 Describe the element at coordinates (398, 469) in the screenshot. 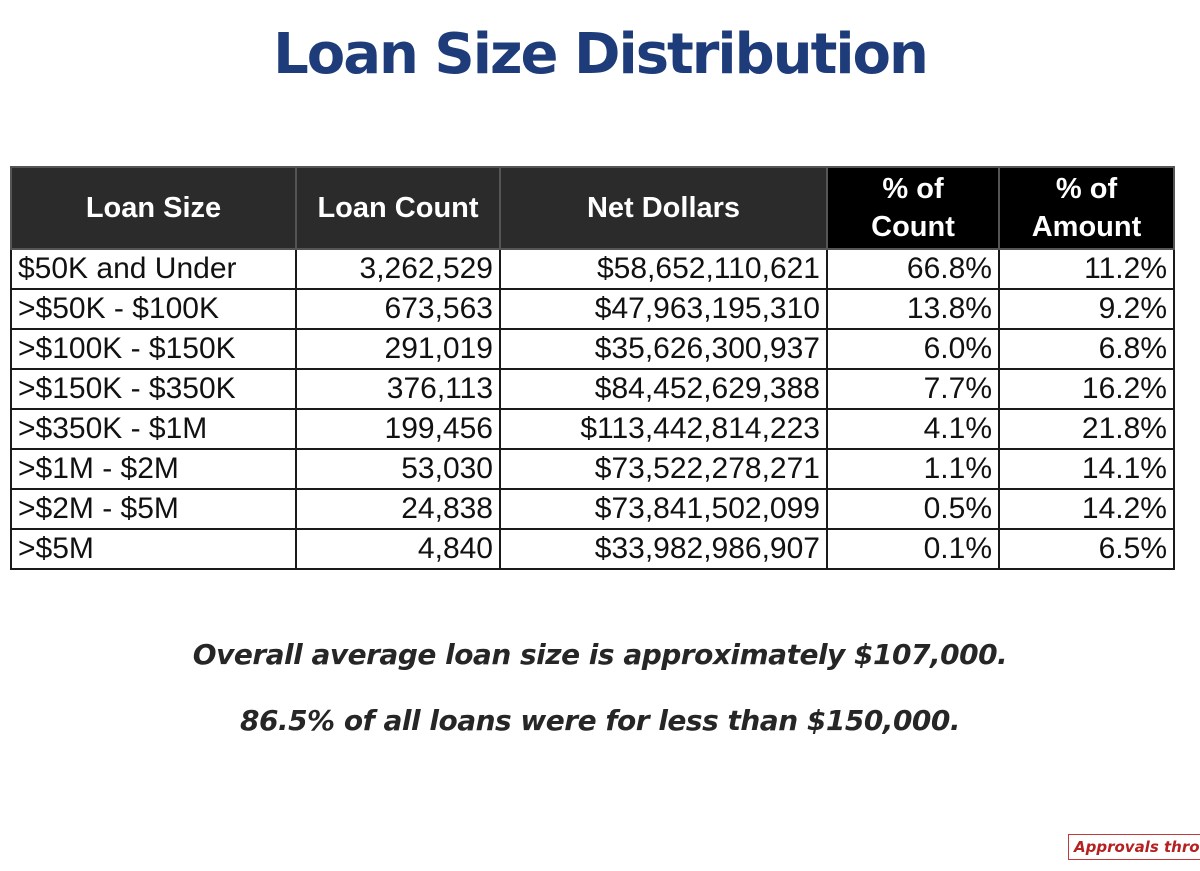

I see `cell-loan-count: 53,030` at that location.